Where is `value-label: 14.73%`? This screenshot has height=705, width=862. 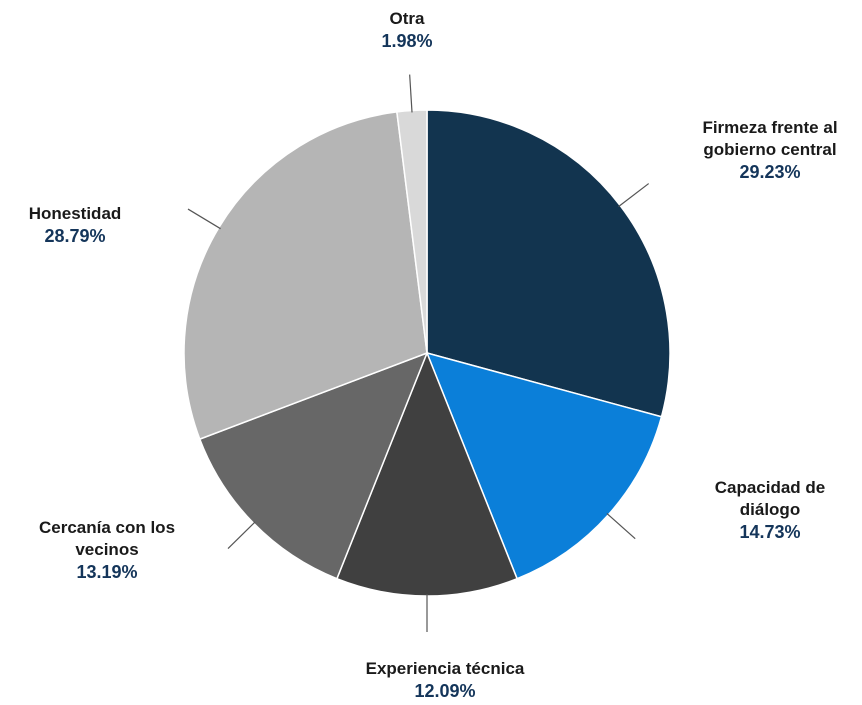
value-label: 14.73% is located at coordinates (770, 532).